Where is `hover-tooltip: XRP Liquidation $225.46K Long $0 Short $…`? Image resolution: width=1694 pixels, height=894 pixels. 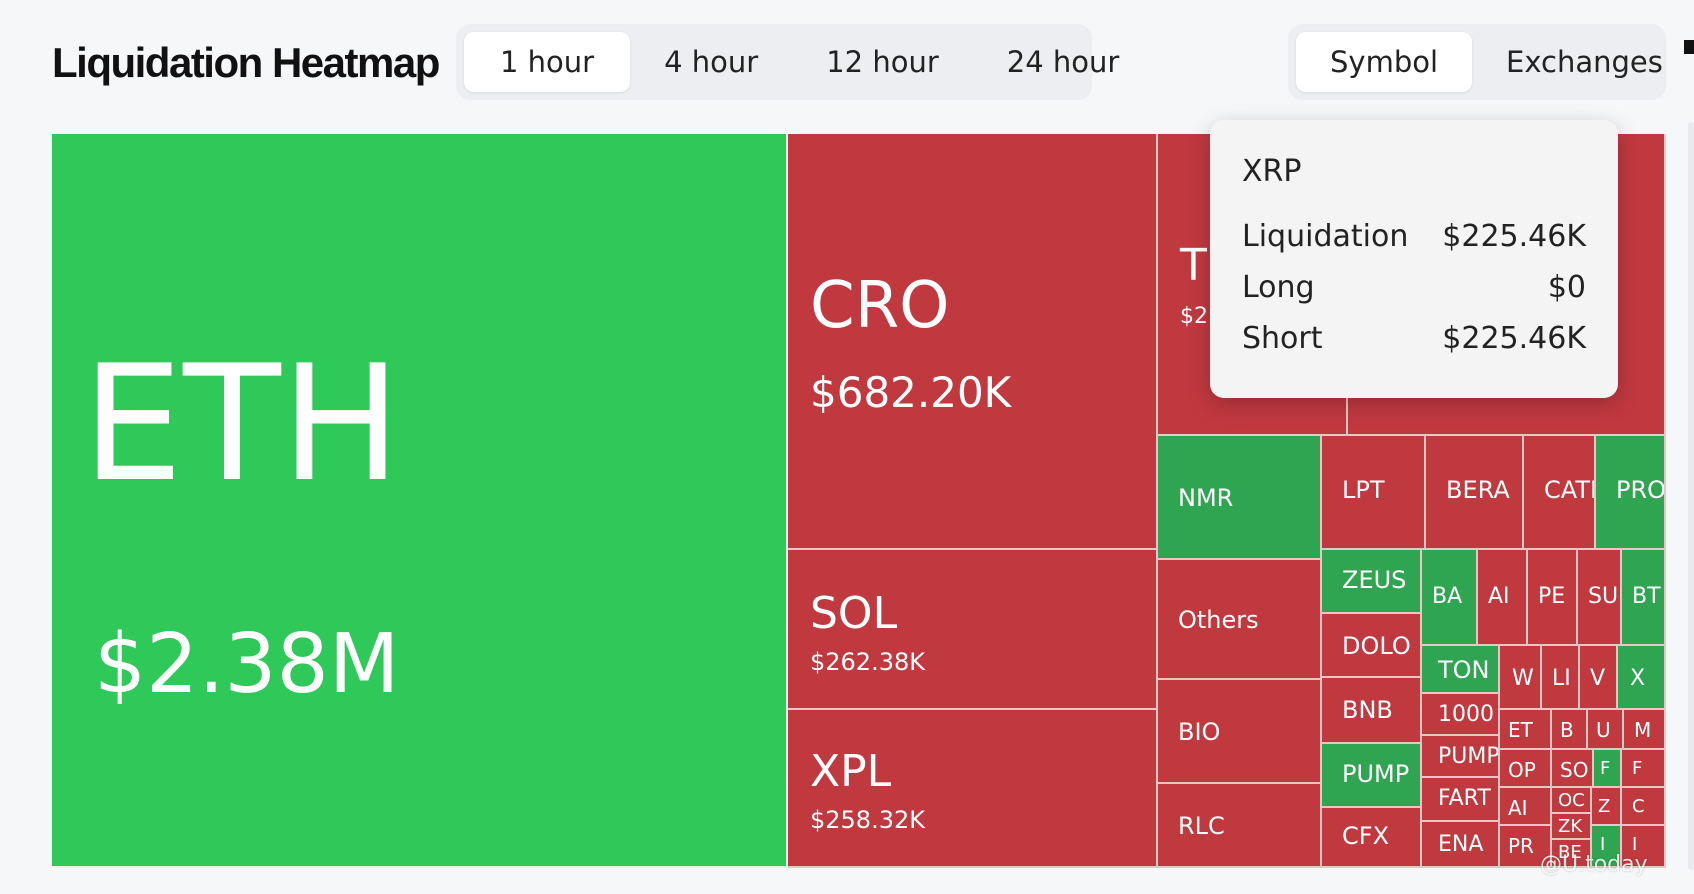 hover-tooltip: XRP Liquidation $225.46K Long $0 Short $… is located at coordinates (1414, 259).